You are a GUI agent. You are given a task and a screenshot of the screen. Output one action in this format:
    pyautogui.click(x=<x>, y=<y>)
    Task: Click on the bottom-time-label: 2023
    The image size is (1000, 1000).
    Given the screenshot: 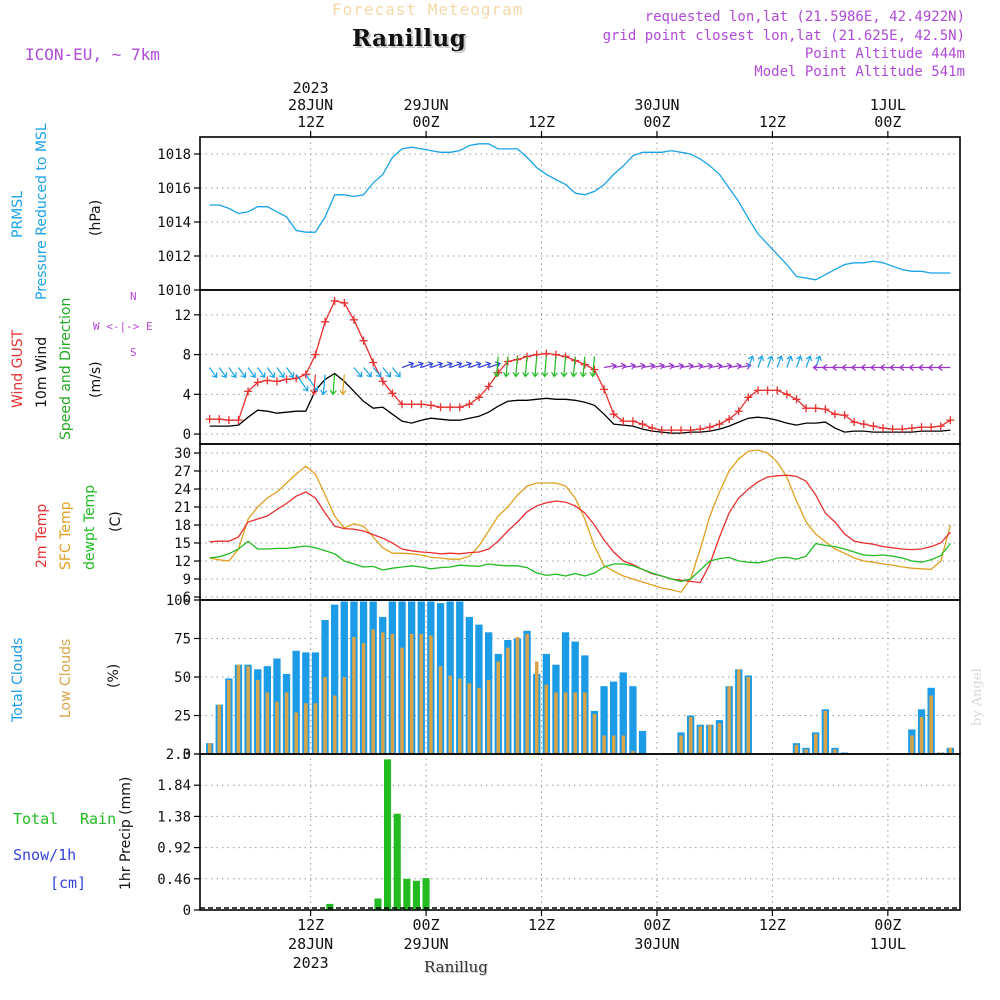 What is the action you would take?
    pyautogui.click(x=311, y=963)
    